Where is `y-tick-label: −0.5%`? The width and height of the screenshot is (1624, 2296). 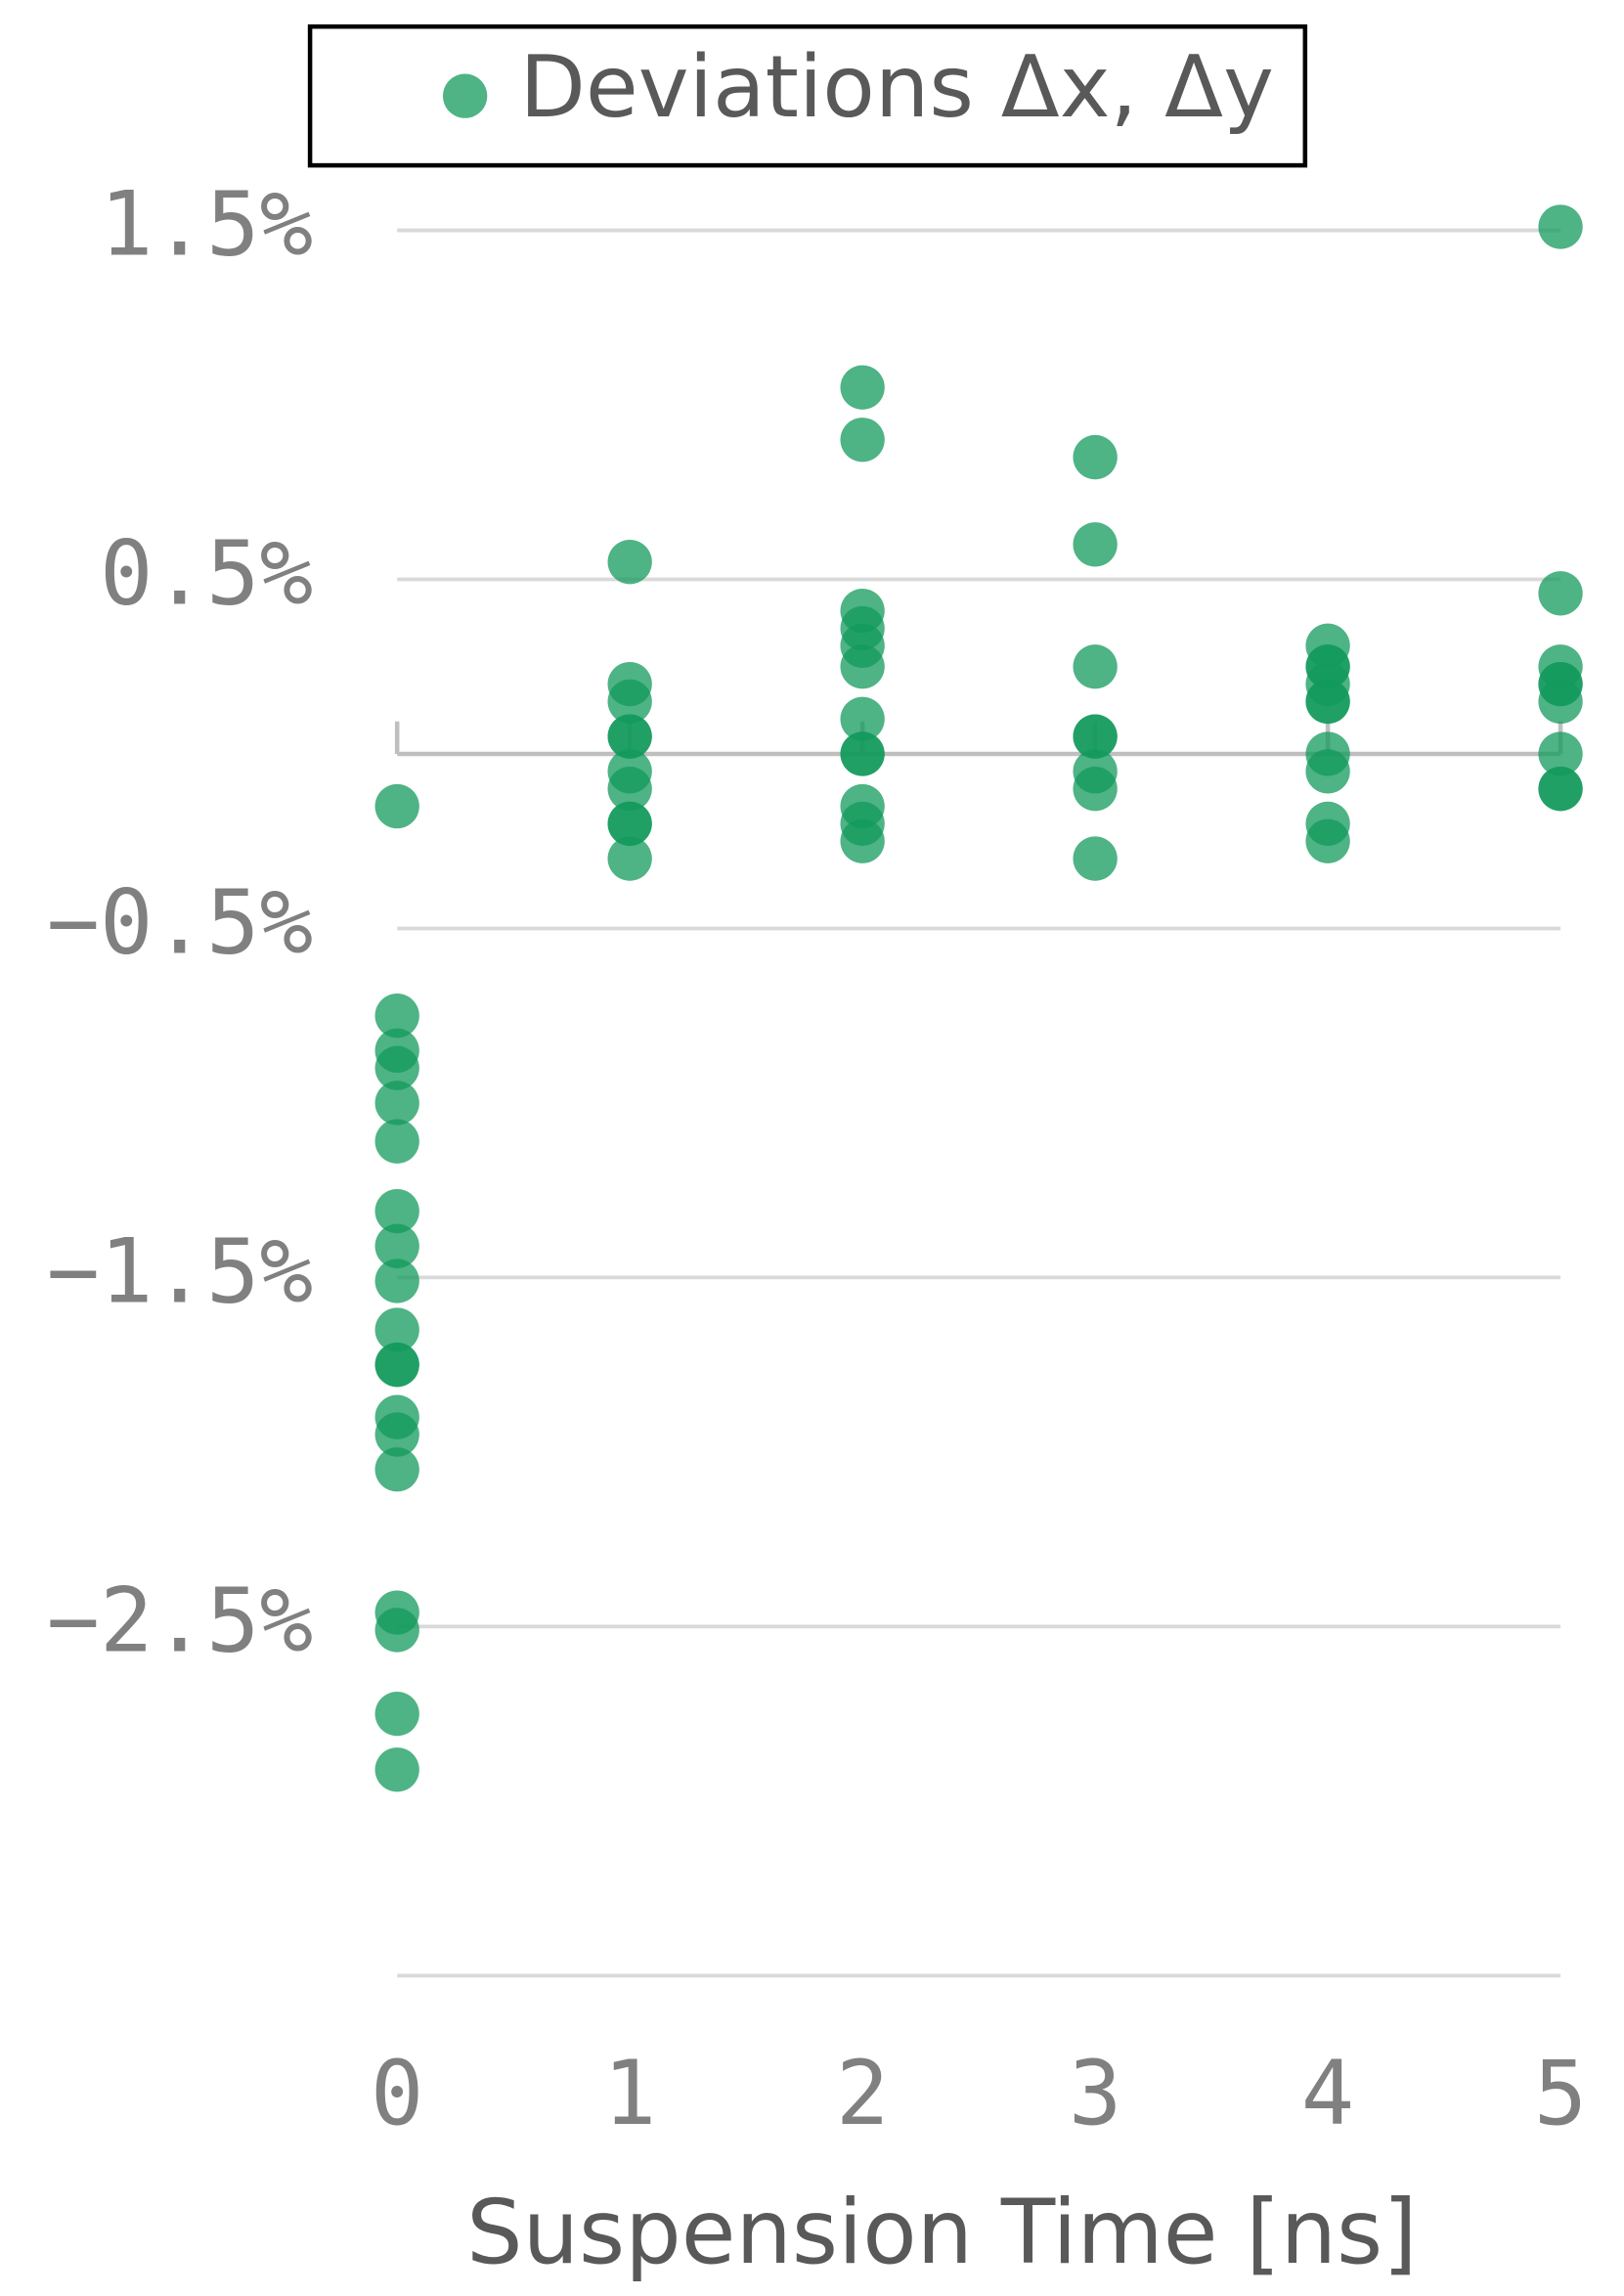 y-tick-label: −0.5% is located at coordinates (180, 922).